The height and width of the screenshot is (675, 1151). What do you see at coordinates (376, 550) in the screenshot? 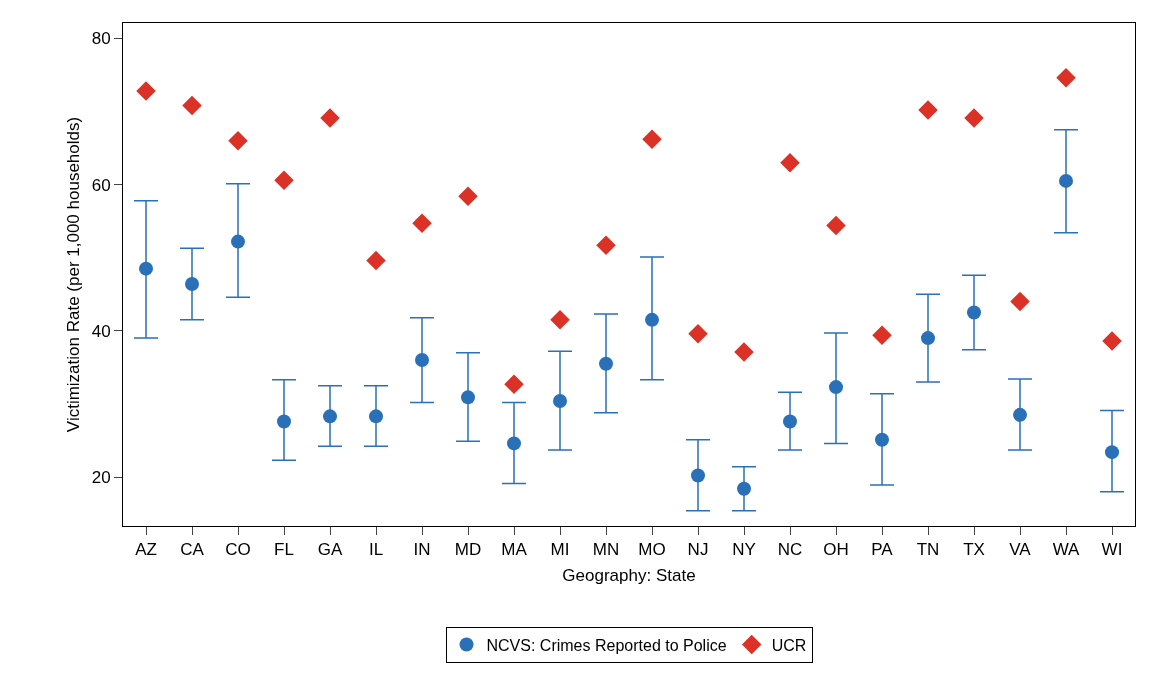
I see `x-tick-label: IL` at bounding box center [376, 550].